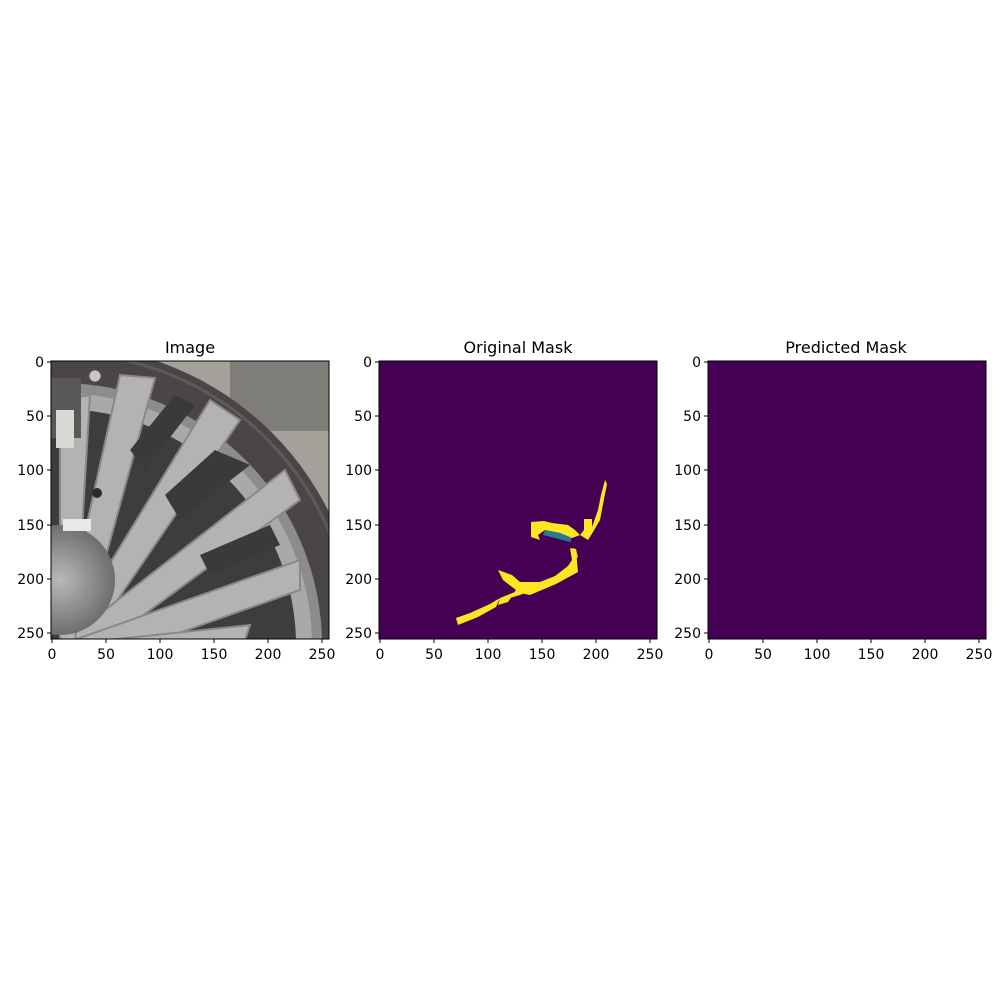  What do you see at coordinates (34, 498) in the screenshot?
I see `y-axis-image: 0 50 100 150 200 250` at bounding box center [34, 498].